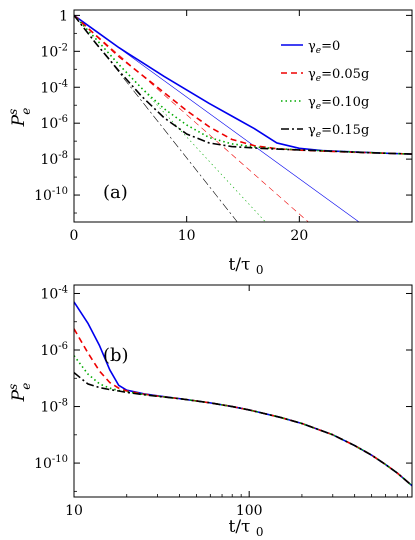 The height and width of the screenshot is (540, 415). I want to click on panel-a-y-axis-label-sup: s, so click(13, 112).